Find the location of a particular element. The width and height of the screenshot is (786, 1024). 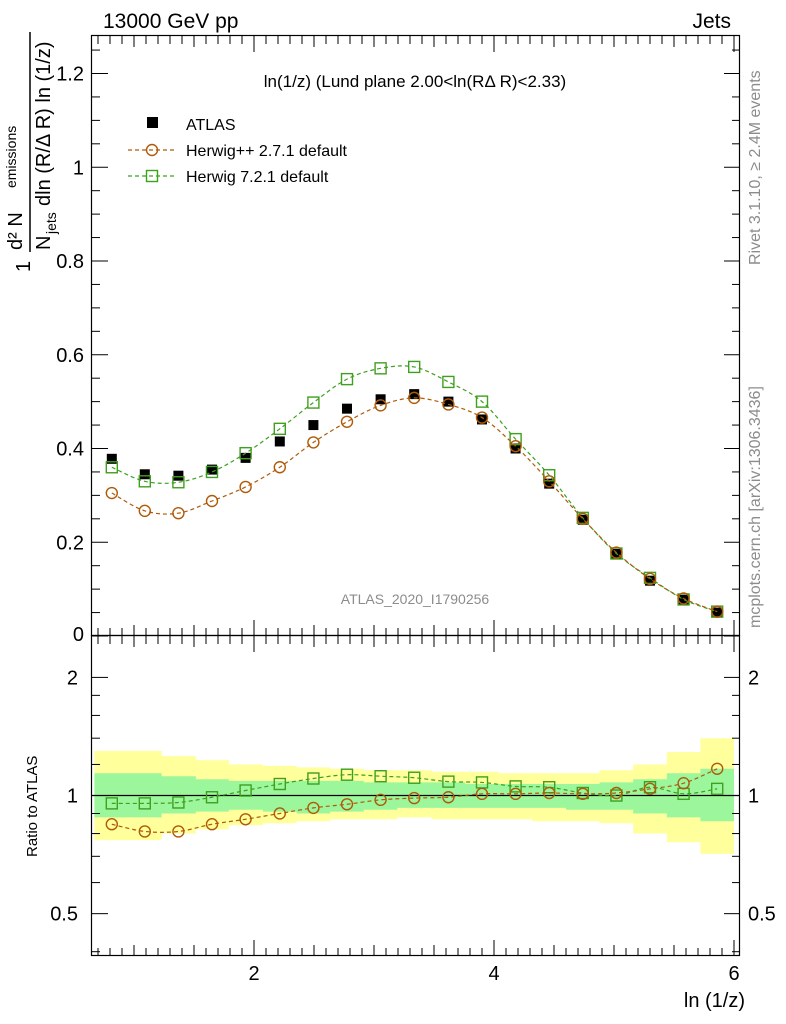

legend-herwigpp-label: Herwig++ 2.7.1 default is located at coordinates (267, 151).